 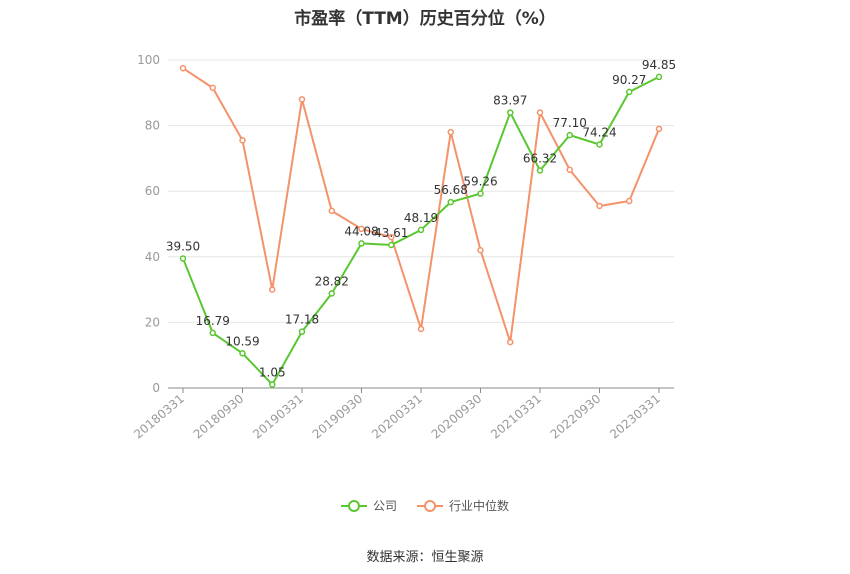 What do you see at coordinates (368, 505) in the screenshot?
I see `legend-item-company: 公司` at bounding box center [368, 505].